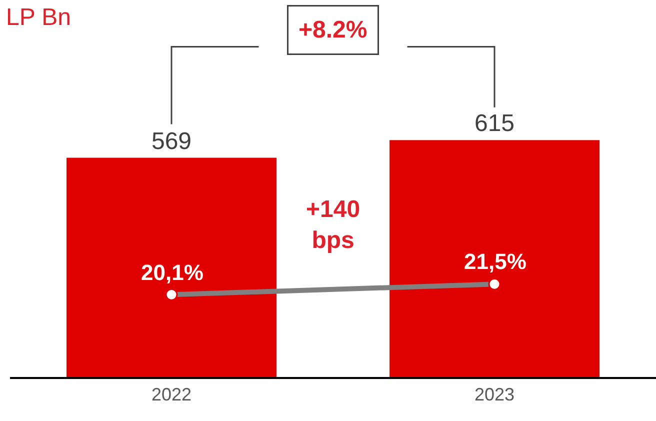  I want to click on chart-title: LP Bn, so click(38, 17).